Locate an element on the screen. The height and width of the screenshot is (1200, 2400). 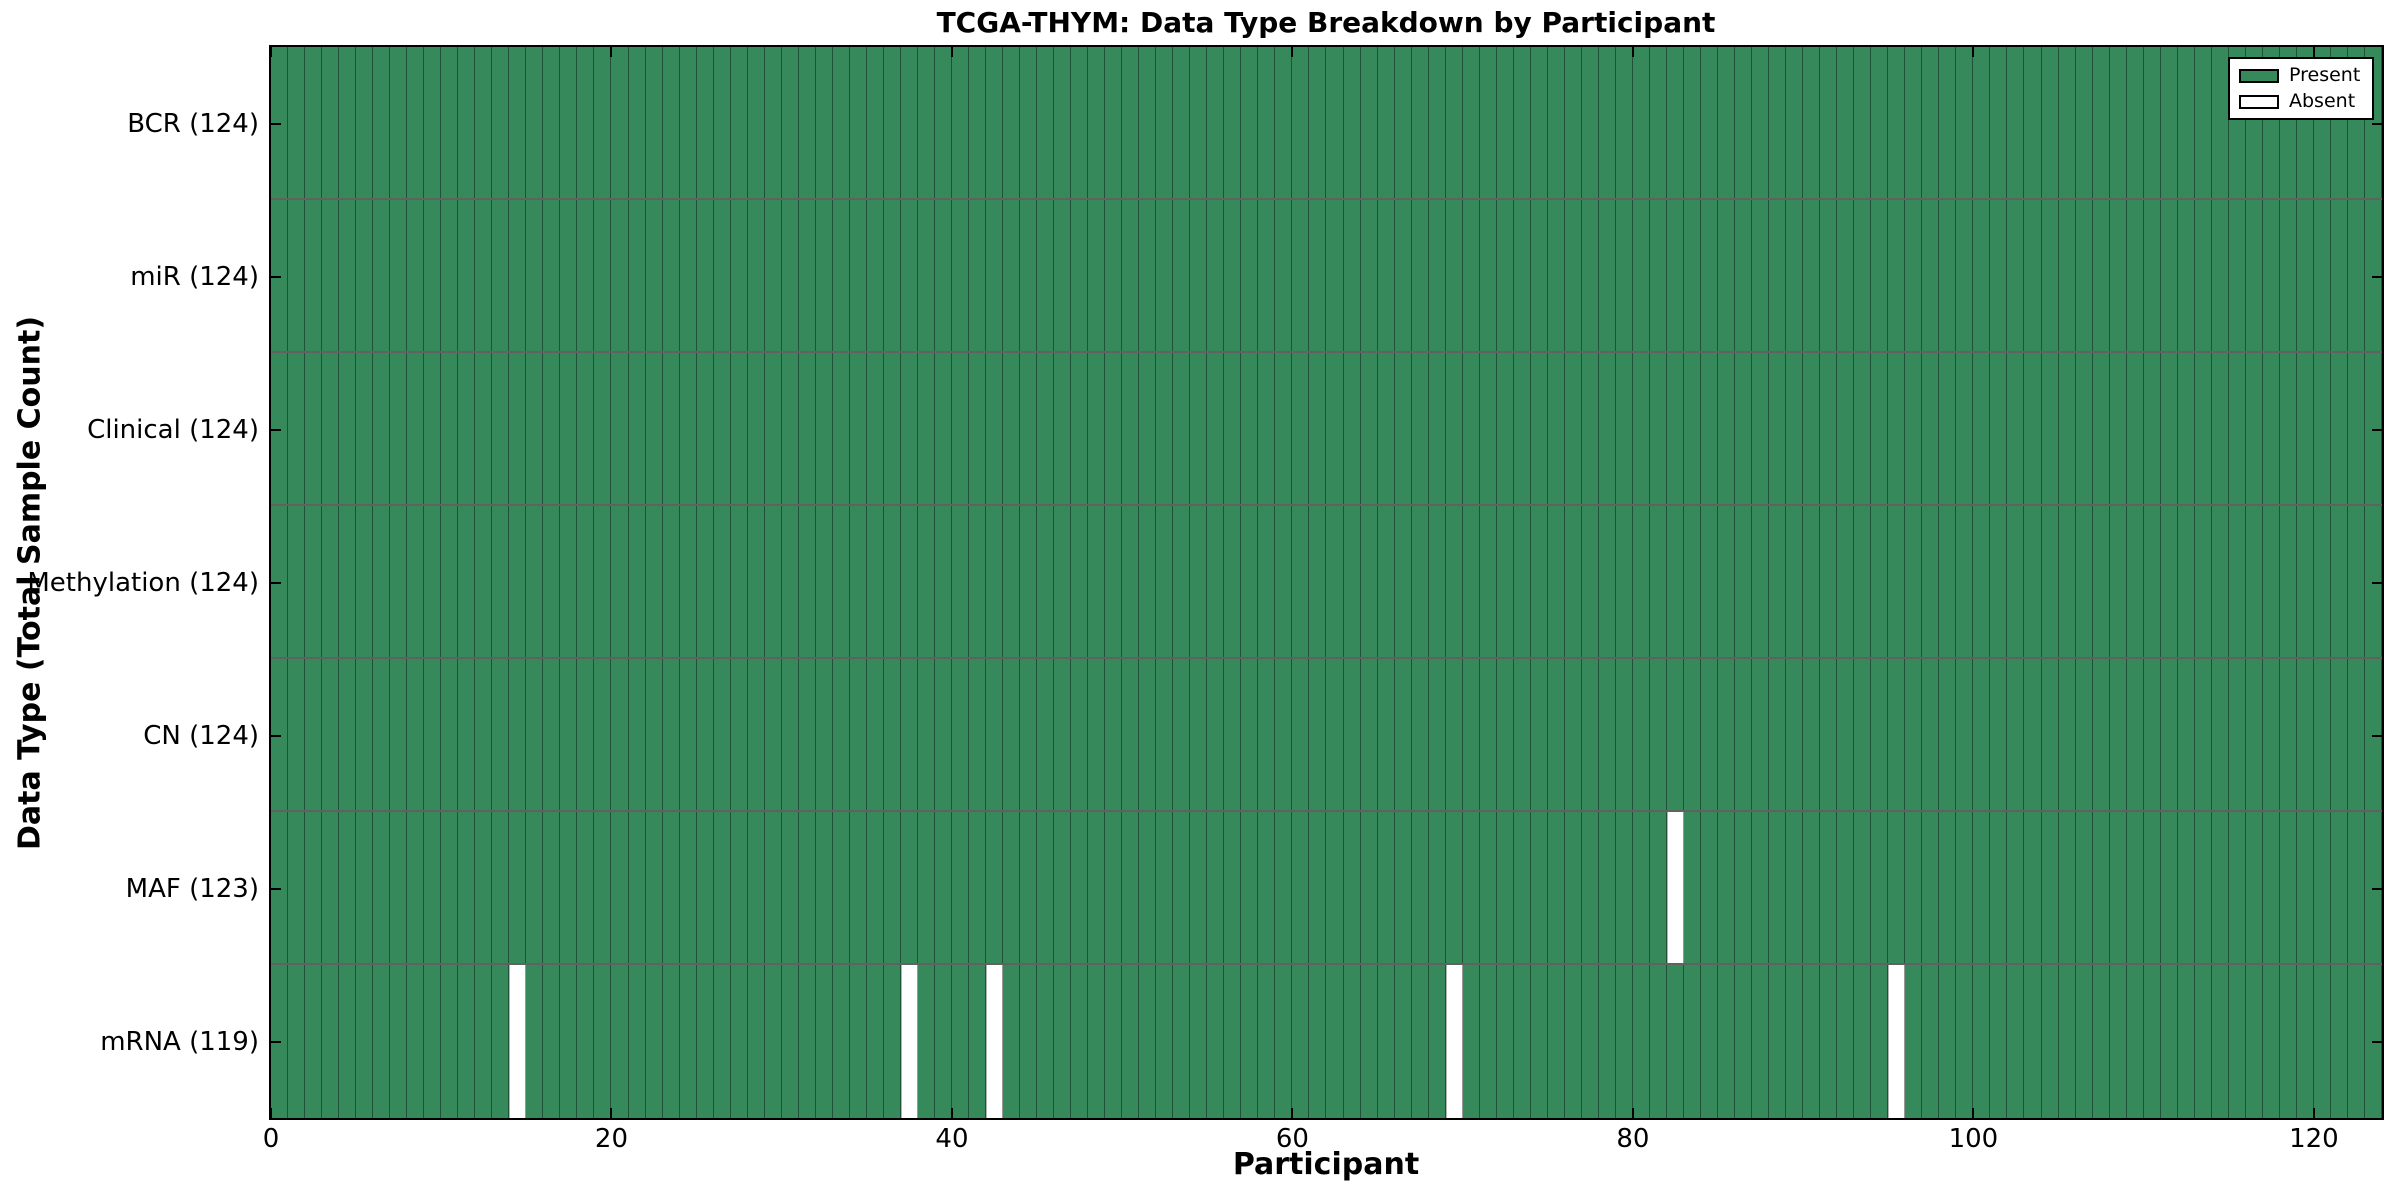
x-axis-label: Participant is located at coordinates (1326, 1164).